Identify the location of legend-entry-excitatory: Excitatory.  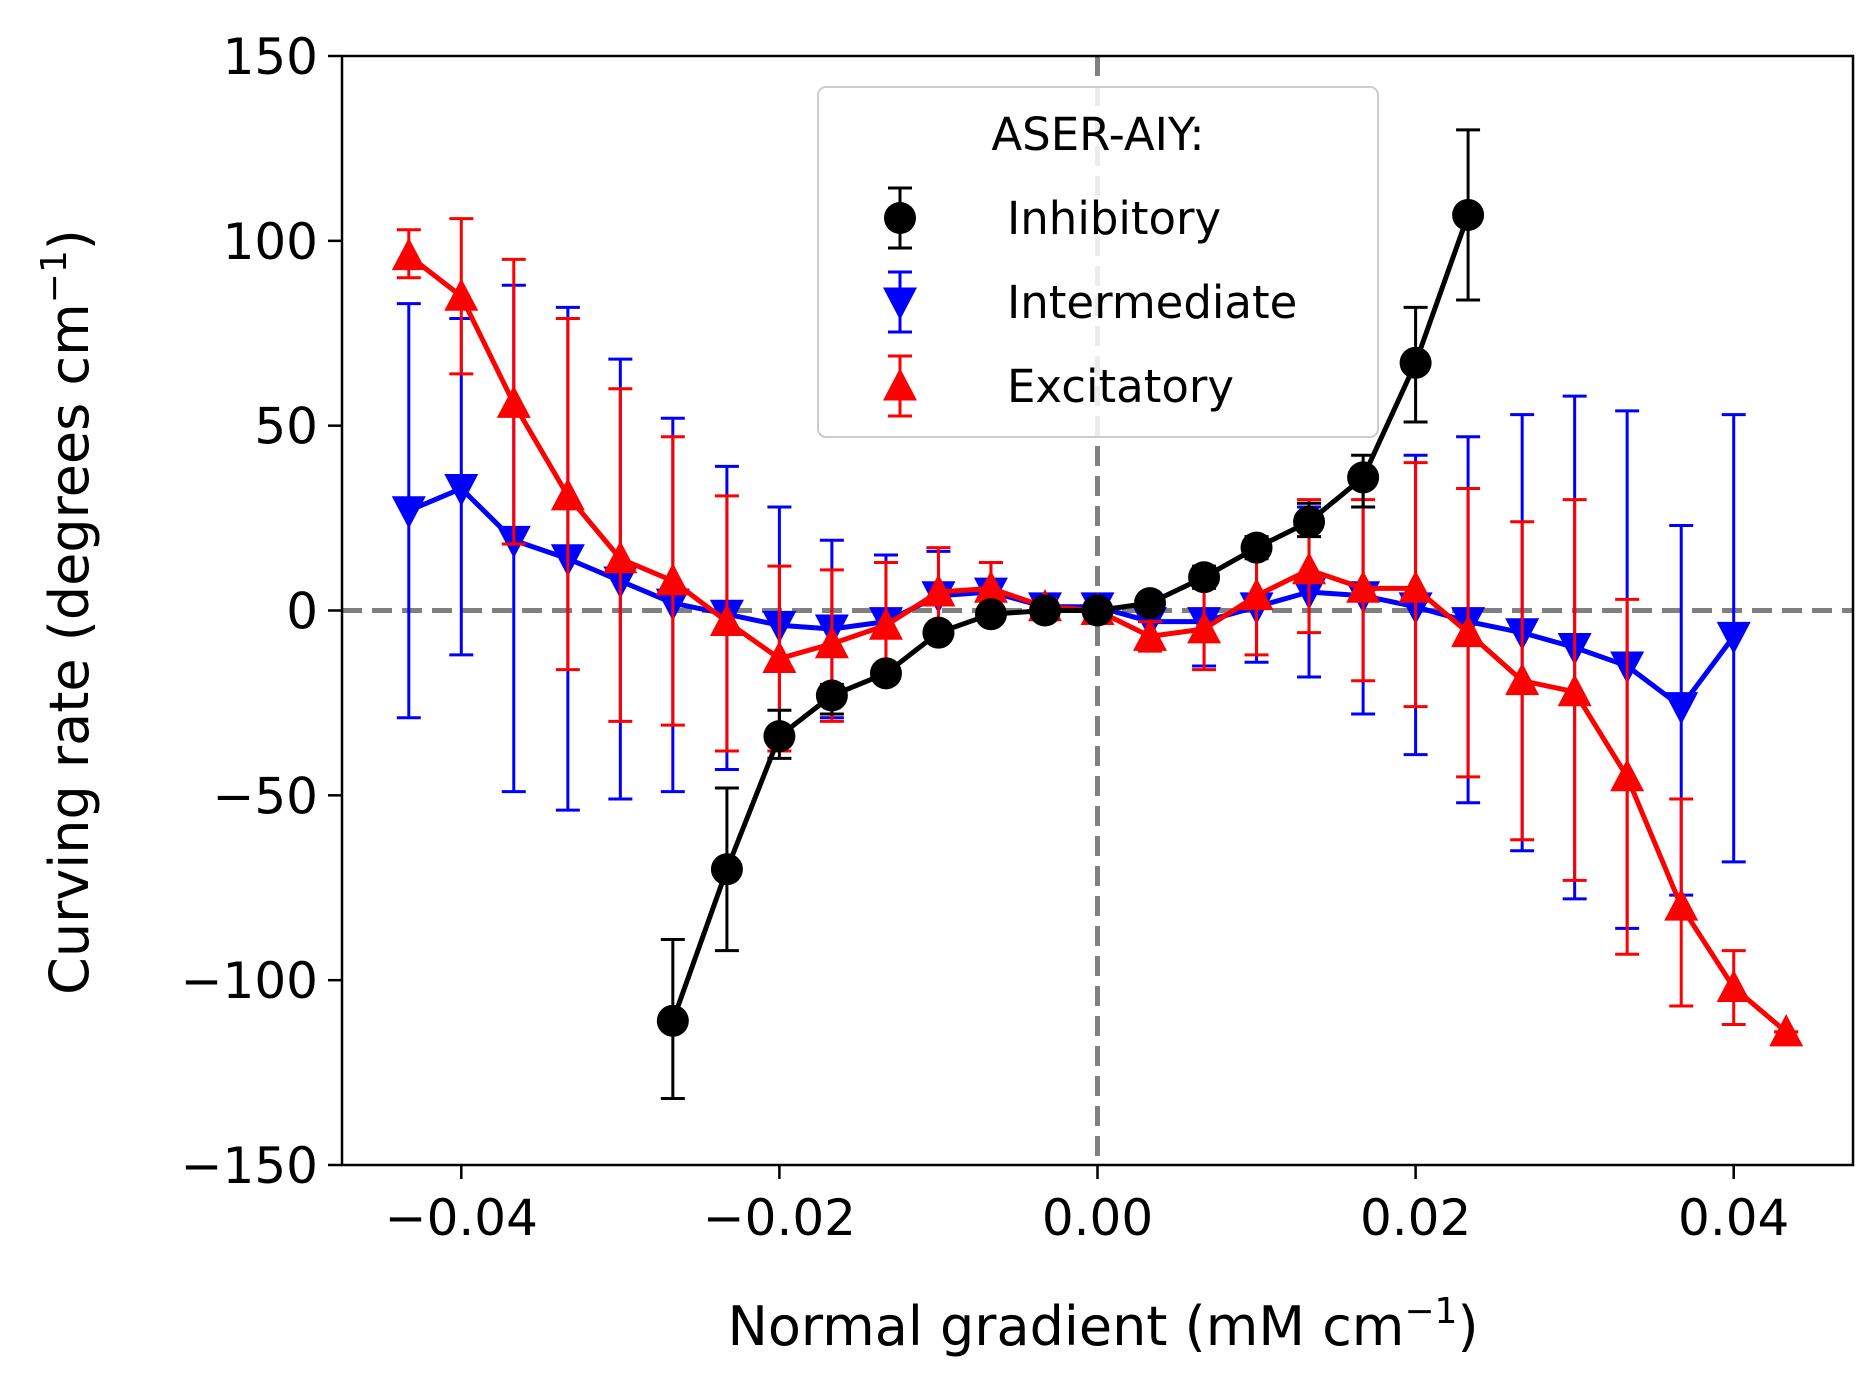
(1058, 386).